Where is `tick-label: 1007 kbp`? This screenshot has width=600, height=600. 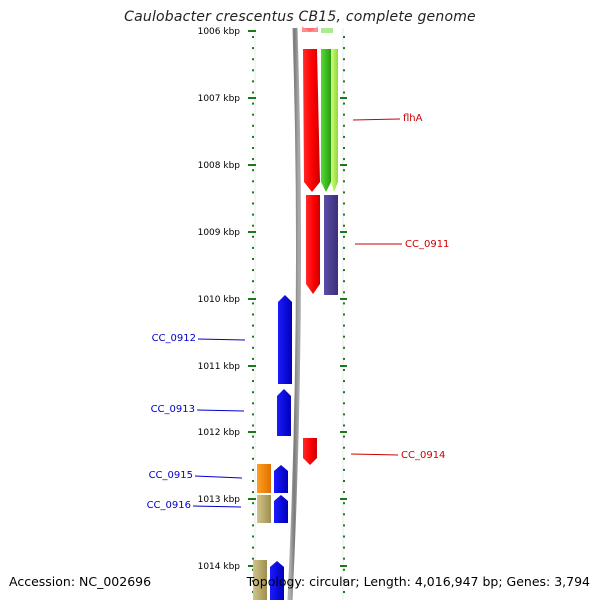 tick-label: 1007 kbp is located at coordinates (219, 99).